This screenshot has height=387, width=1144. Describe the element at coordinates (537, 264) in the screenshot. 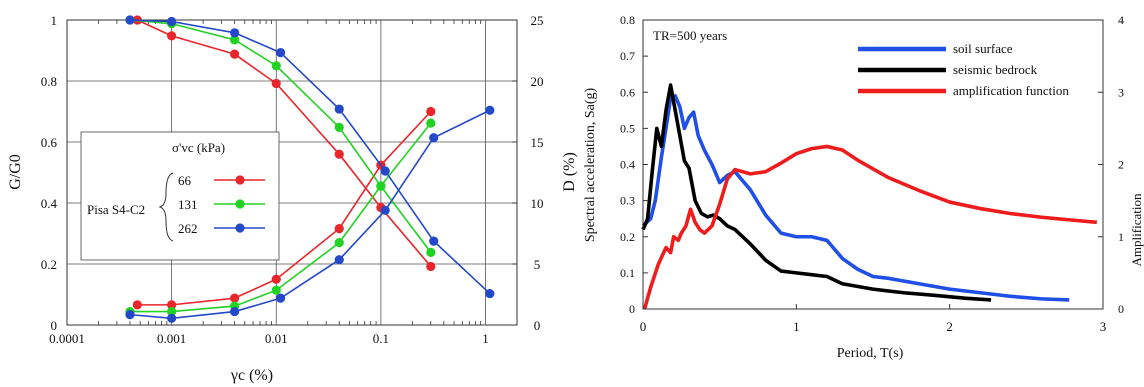

I see `left-y2-tick-label: 5` at that location.